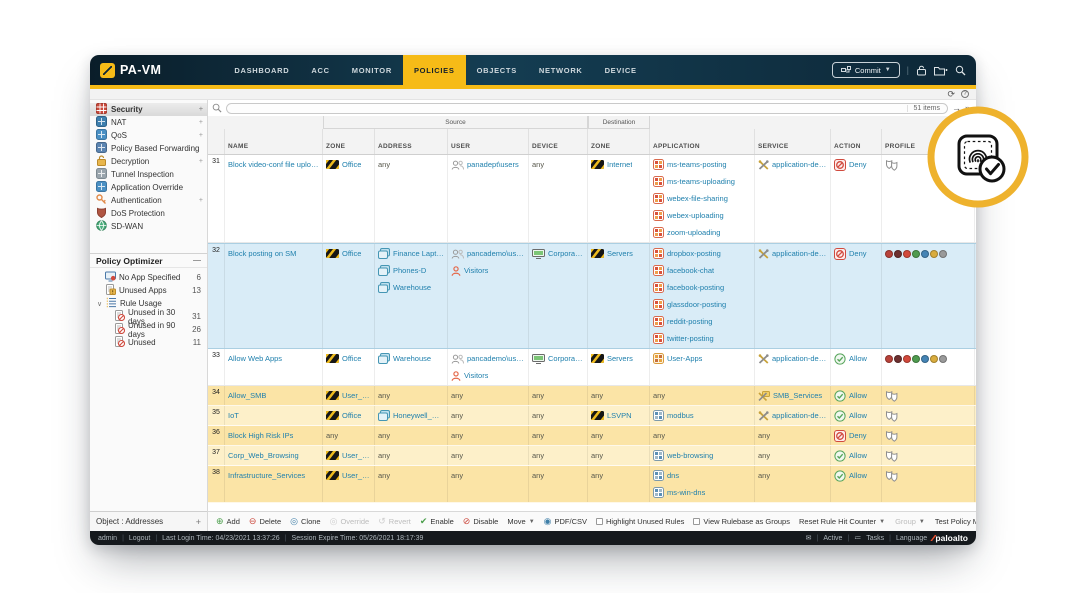  What do you see at coordinates (694, 253) in the screenshot?
I see `application-value: dropbox-posting` at bounding box center [694, 253].